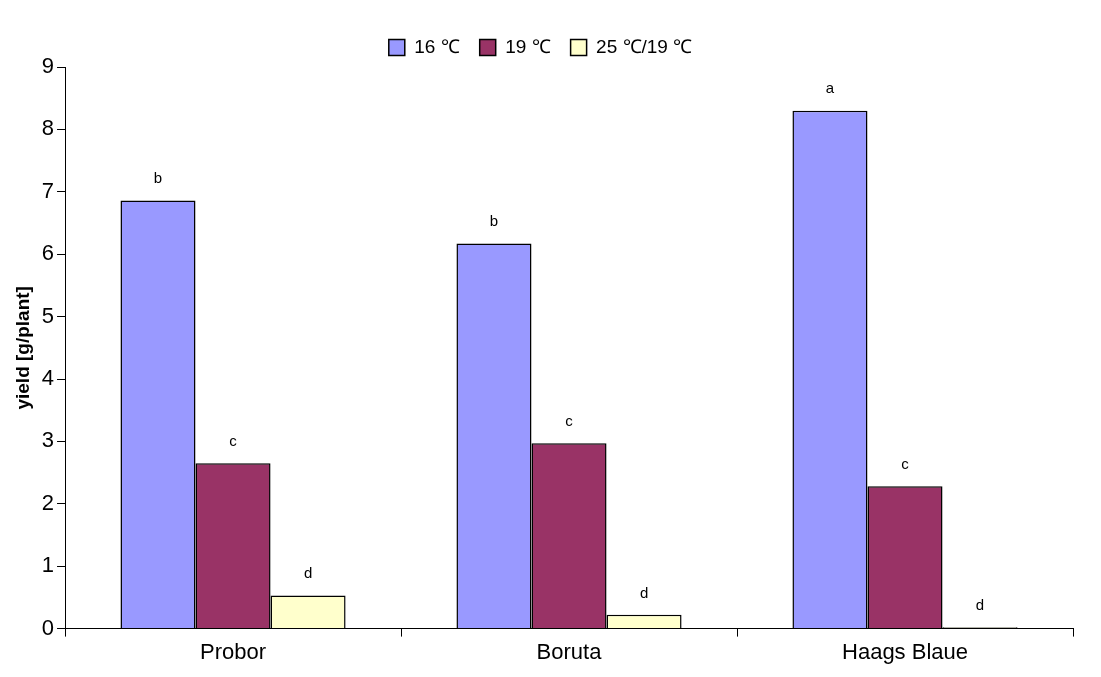  What do you see at coordinates (22, 348) in the screenshot?
I see `y-axis-title: yield [g/plant]` at bounding box center [22, 348].